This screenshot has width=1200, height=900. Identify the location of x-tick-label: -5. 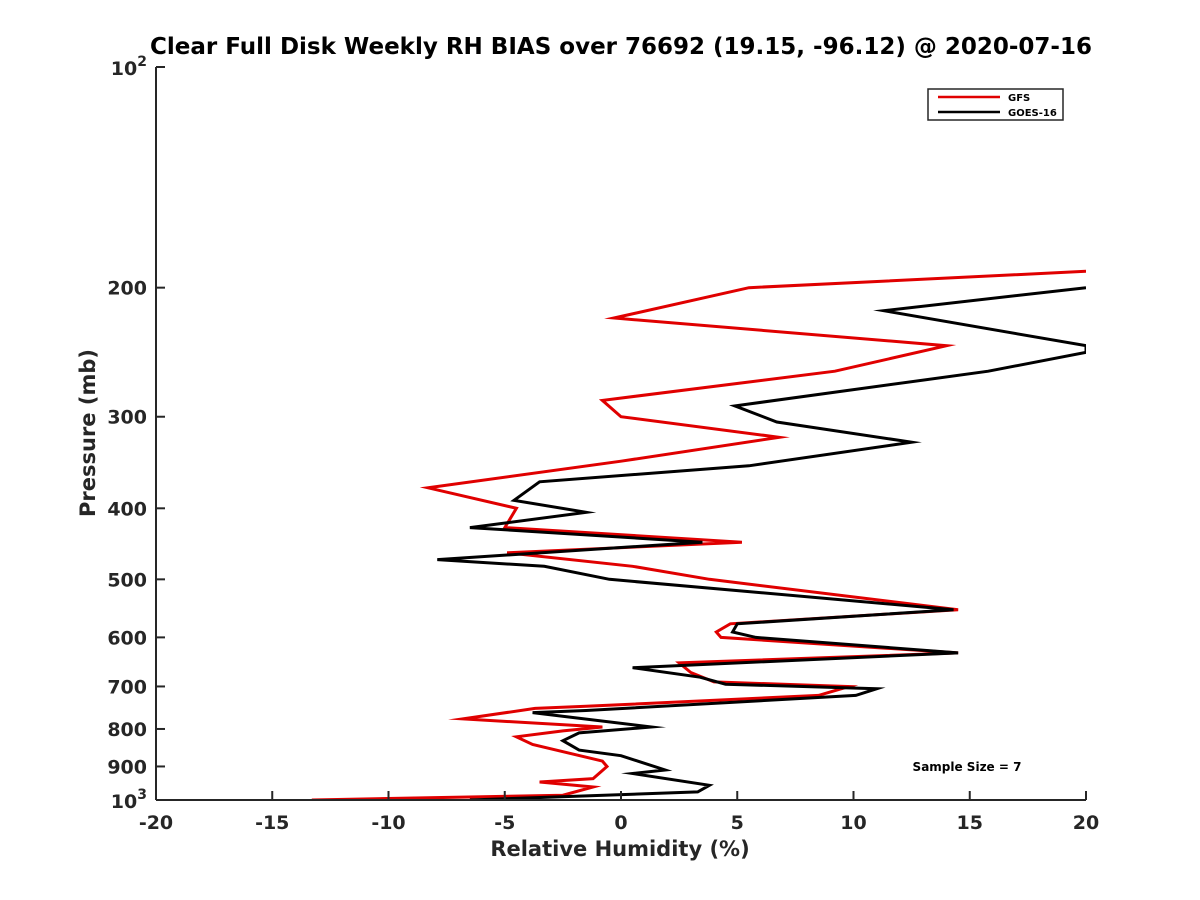
(504, 823).